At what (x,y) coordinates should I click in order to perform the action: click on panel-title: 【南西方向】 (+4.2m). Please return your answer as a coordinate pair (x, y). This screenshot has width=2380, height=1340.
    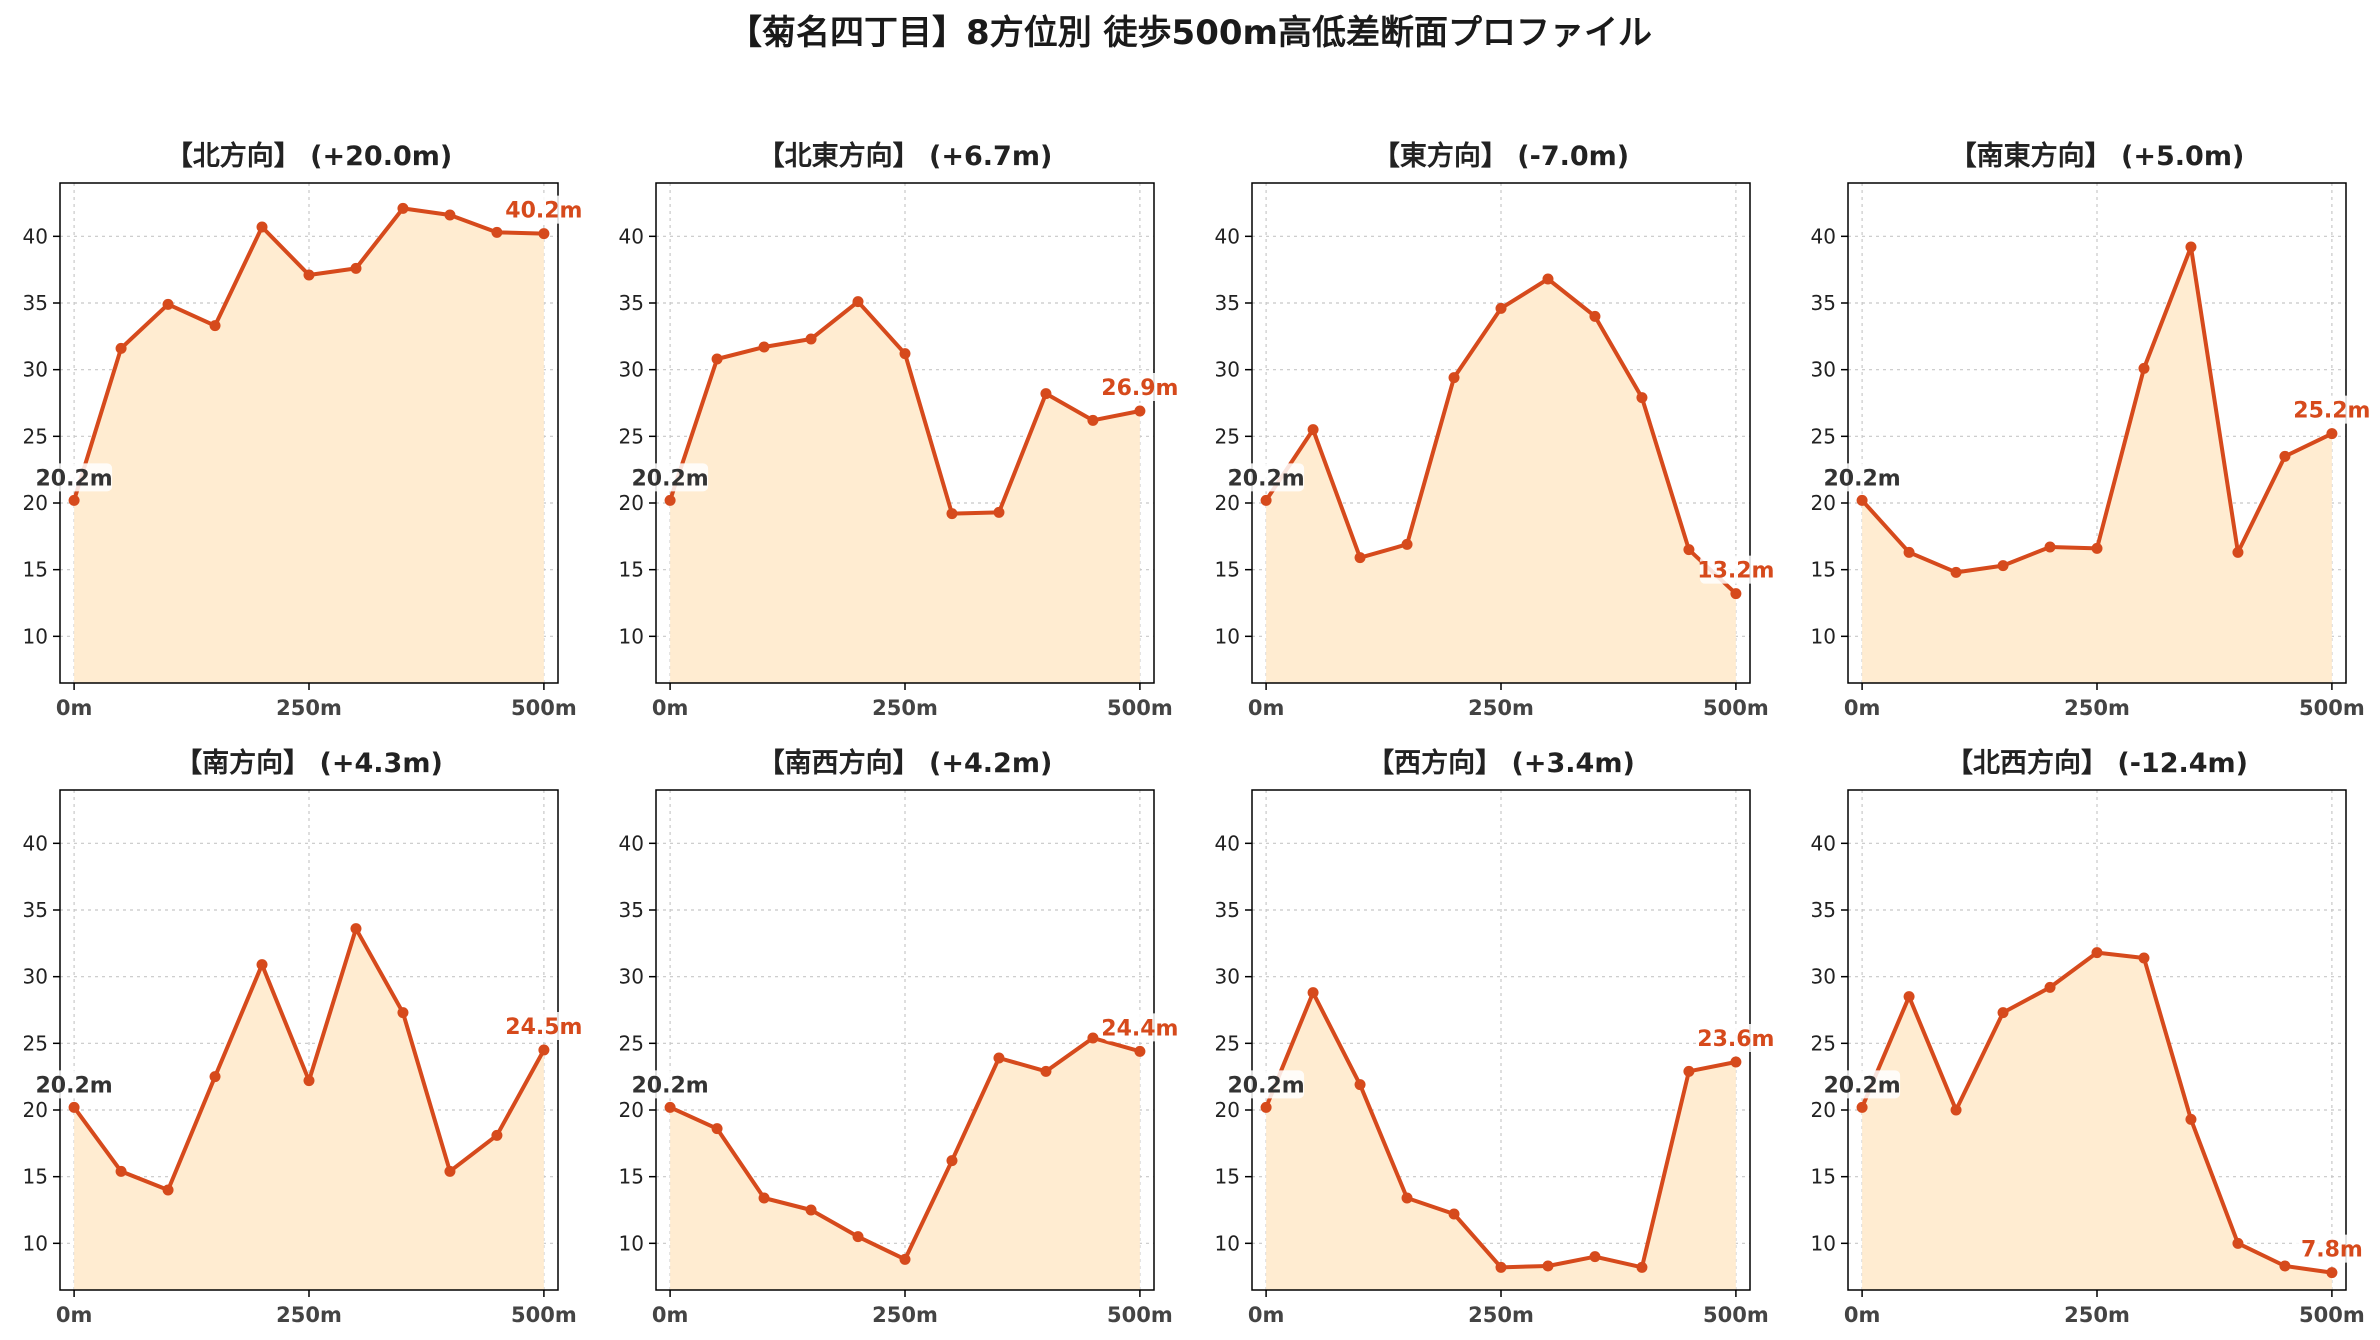
    Looking at the image, I should click on (905, 763).